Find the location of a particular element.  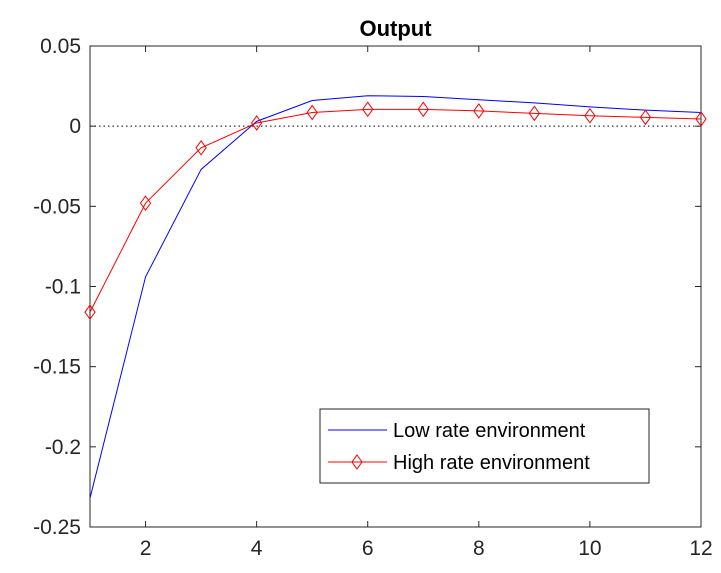

y-tick-label: -0.25 is located at coordinates (57, 527).